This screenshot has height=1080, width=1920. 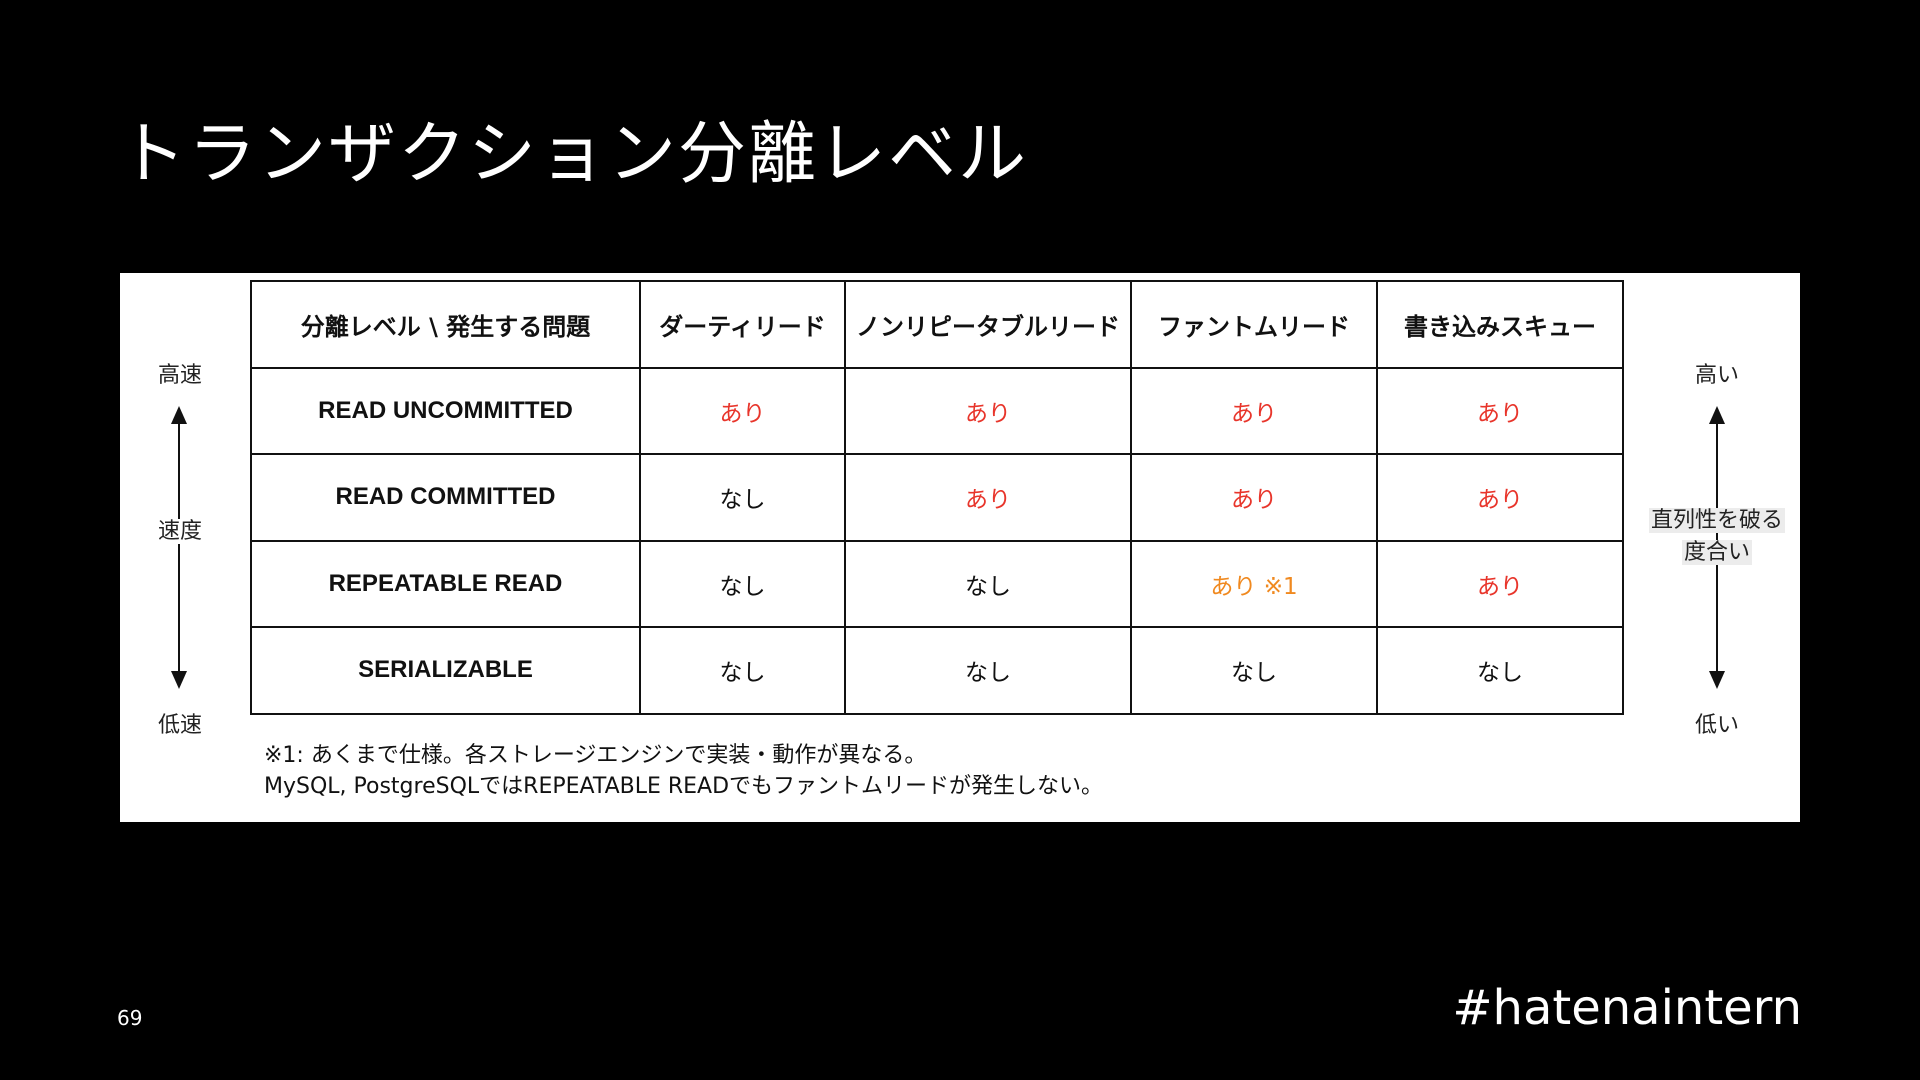 I want to click on hashtag: #hatenaintern, so click(x=1627, y=1008).